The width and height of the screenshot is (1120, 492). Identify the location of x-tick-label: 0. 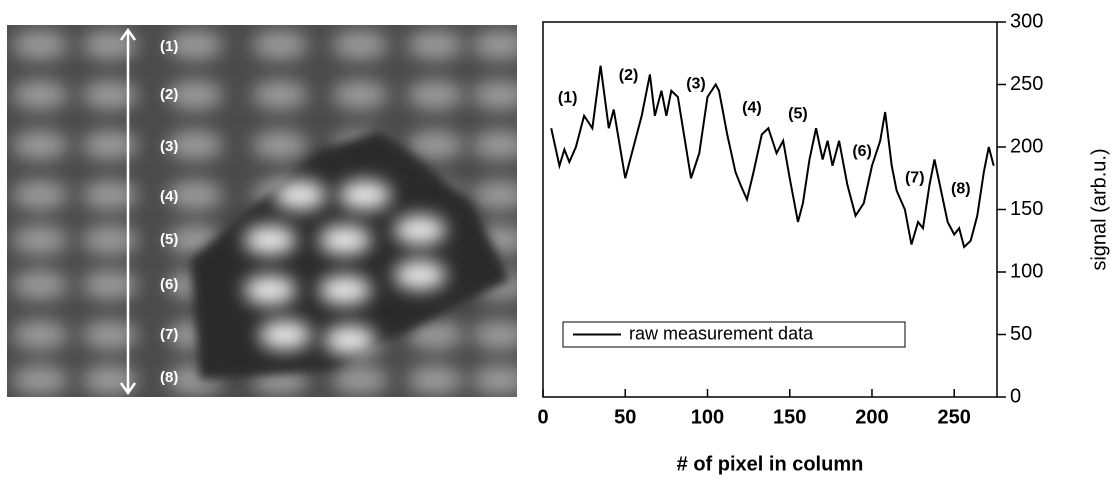
(542, 417).